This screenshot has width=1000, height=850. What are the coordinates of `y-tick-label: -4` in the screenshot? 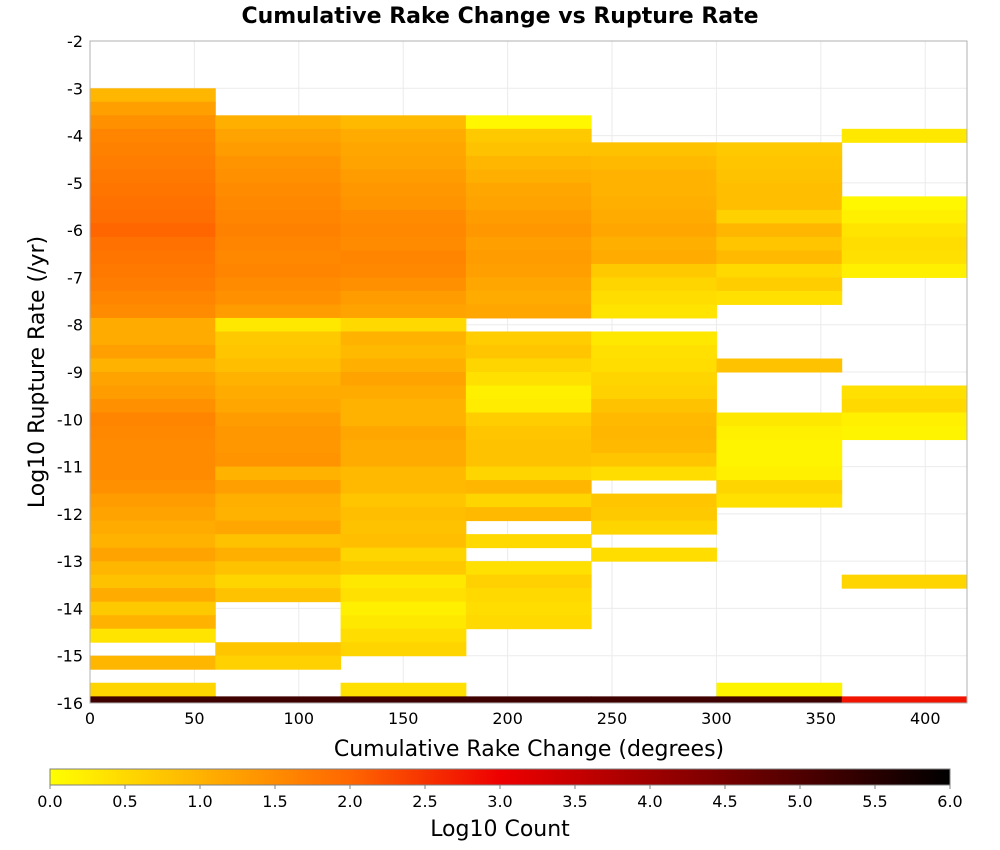 It's located at (75, 136).